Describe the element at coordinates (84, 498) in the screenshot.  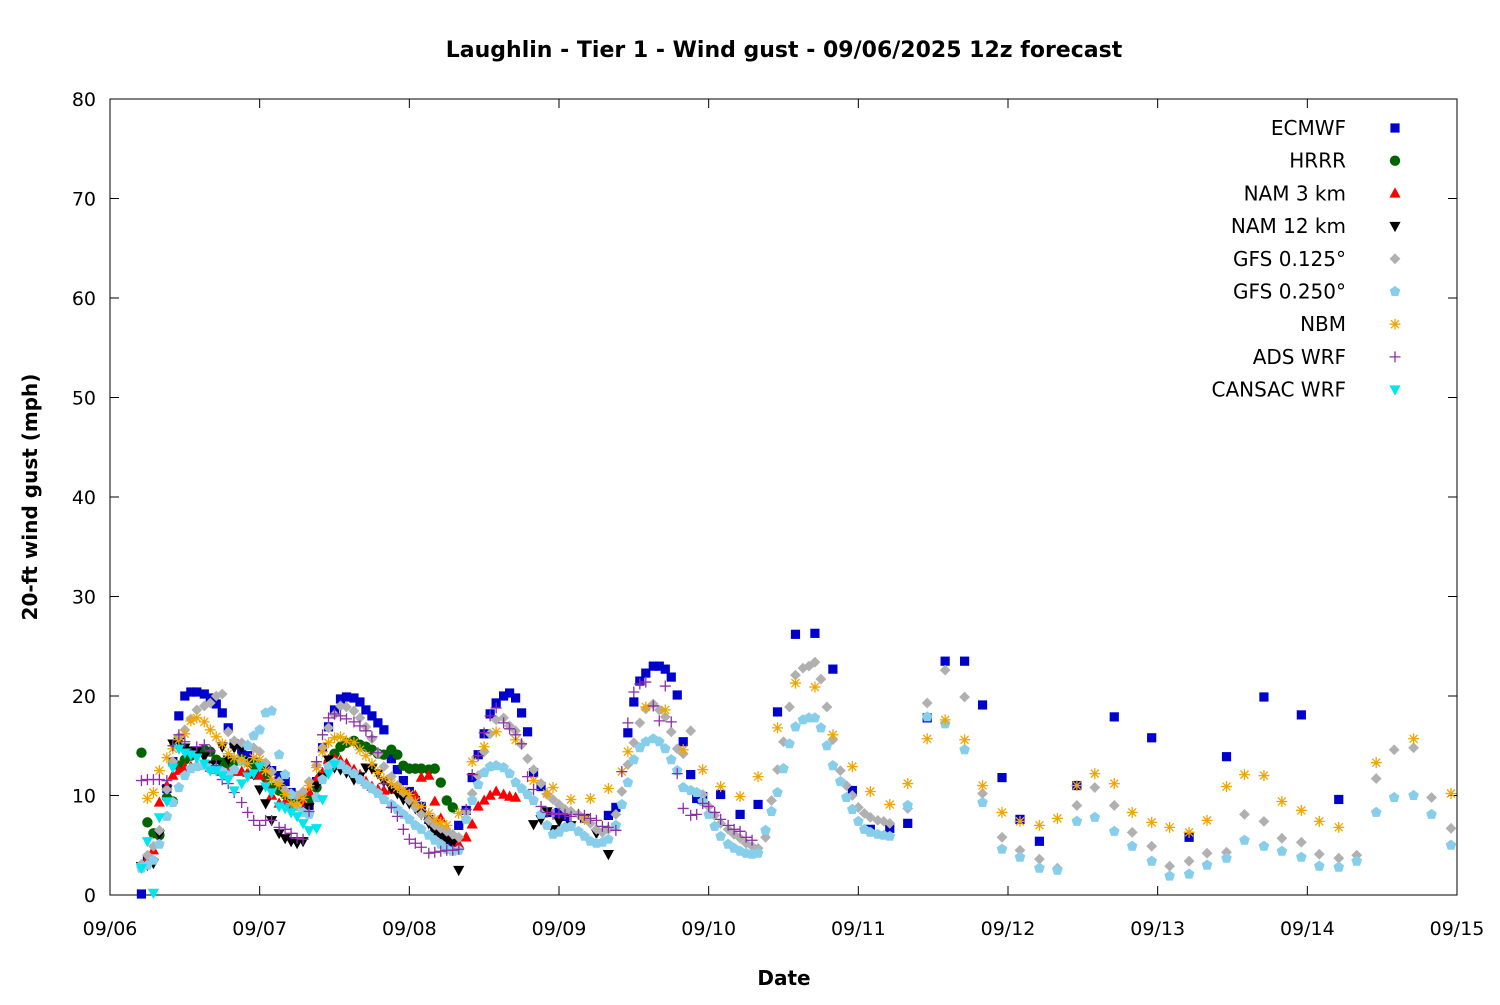
I see `y-tick-label: 40` at that location.